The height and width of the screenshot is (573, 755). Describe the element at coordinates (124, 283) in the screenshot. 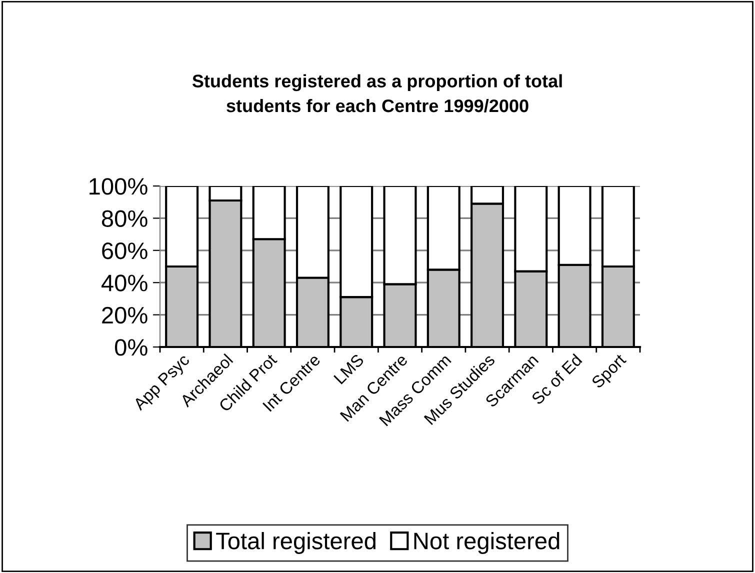

I see `y-tick-label: 40%` at that location.